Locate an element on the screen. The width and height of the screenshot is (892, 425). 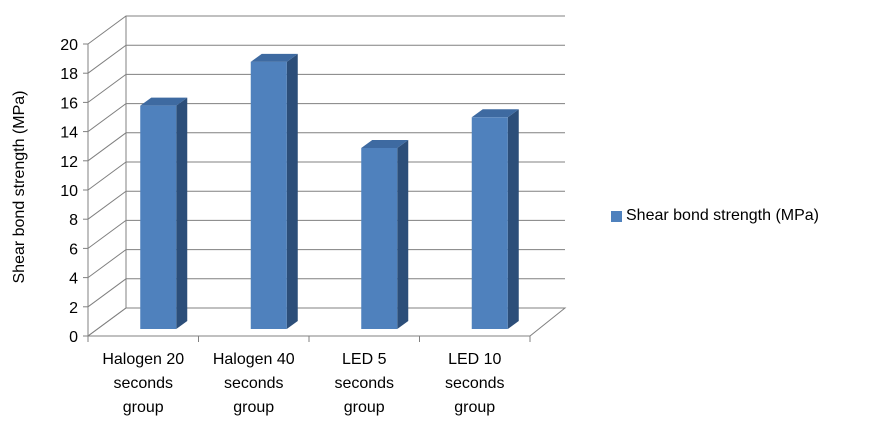
y-tick-label: 16 is located at coordinates (69, 103).